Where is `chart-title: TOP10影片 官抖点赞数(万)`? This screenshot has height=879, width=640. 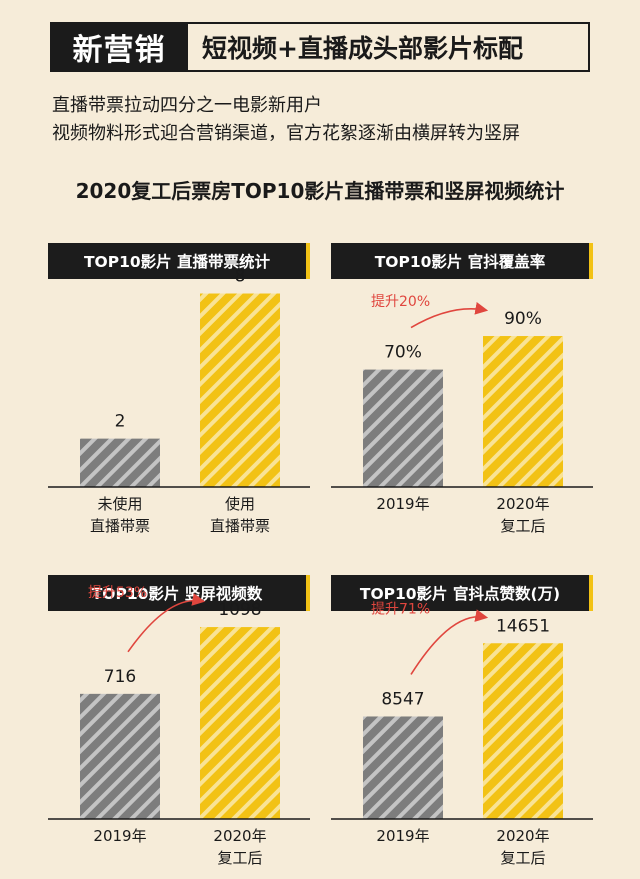 chart-title: TOP10影片 官抖点赞数(万) is located at coordinates (462, 593).